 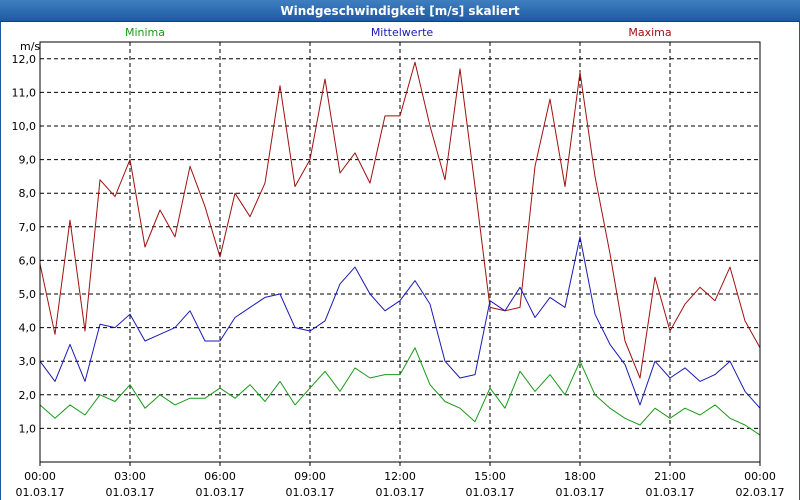 What do you see at coordinates (649, 32) in the screenshot?
I see `legend-maxima: Maxima` at bounding box center [649, 32].